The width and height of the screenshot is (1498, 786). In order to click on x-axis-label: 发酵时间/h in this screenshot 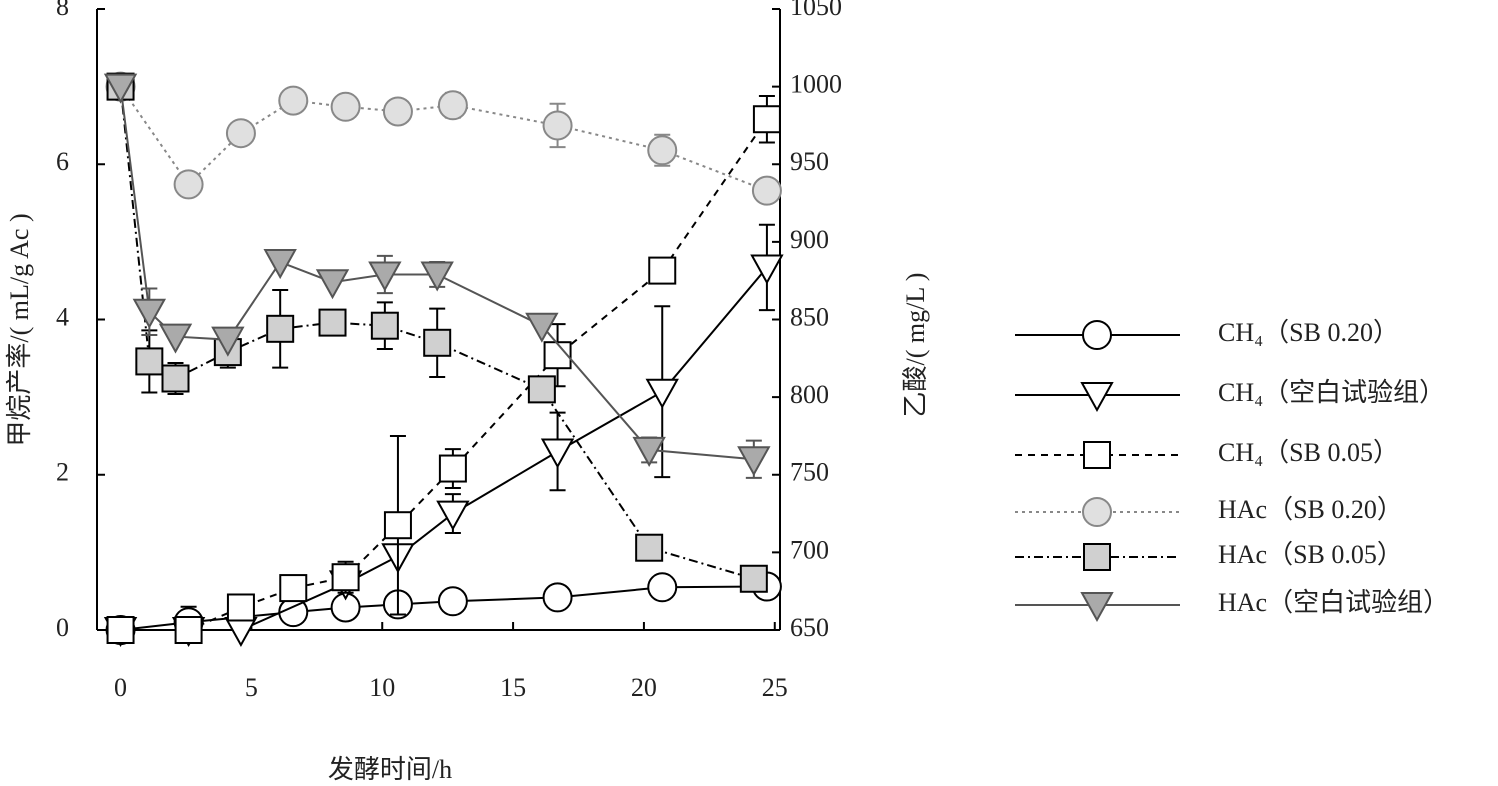, I will do `click(390, 769)`.